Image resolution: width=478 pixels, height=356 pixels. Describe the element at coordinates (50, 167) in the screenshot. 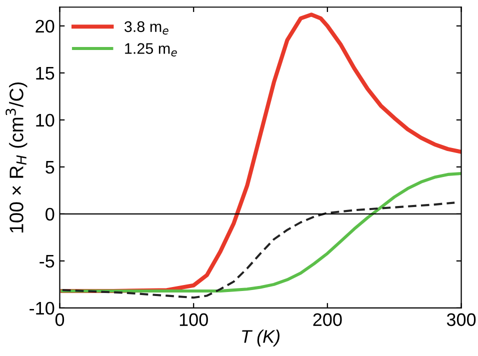

I see `y-tick-label: 5` at that location.